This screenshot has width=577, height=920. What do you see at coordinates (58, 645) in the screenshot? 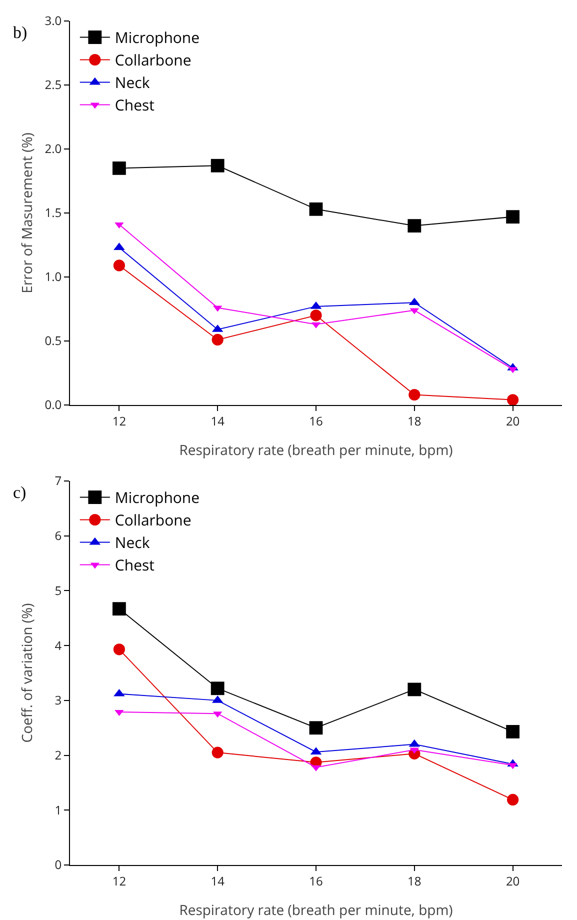
I see `y-tick-label: 4` at bounding box center [58, 645].